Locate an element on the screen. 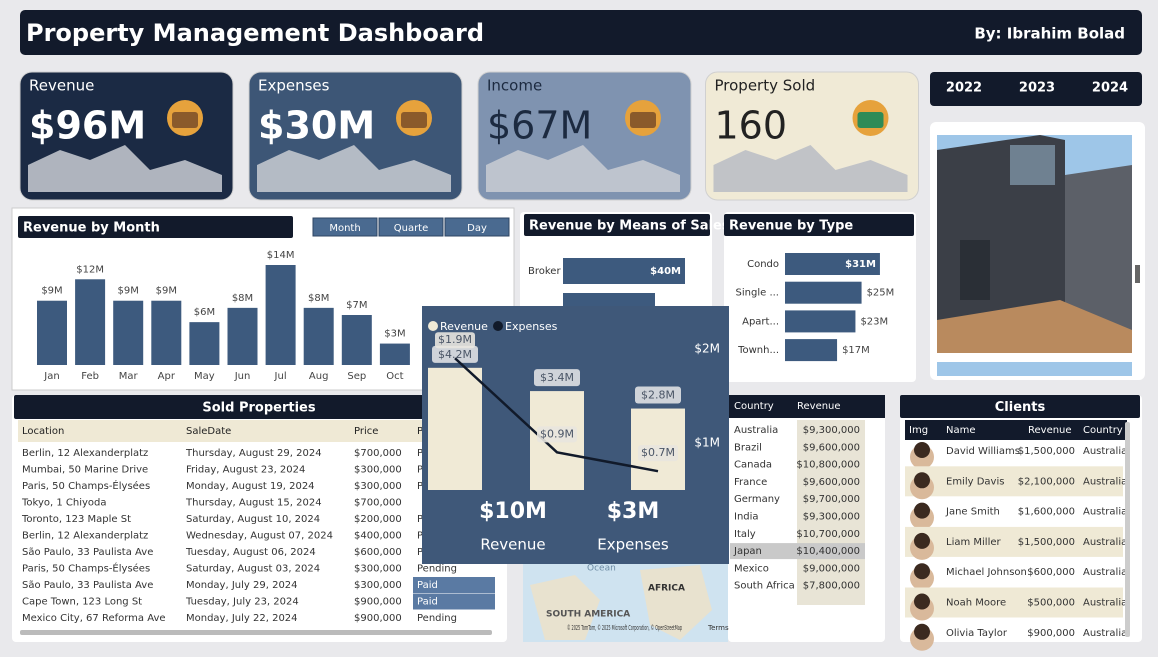  data-label: $17M is located at coordinates (856, 350).